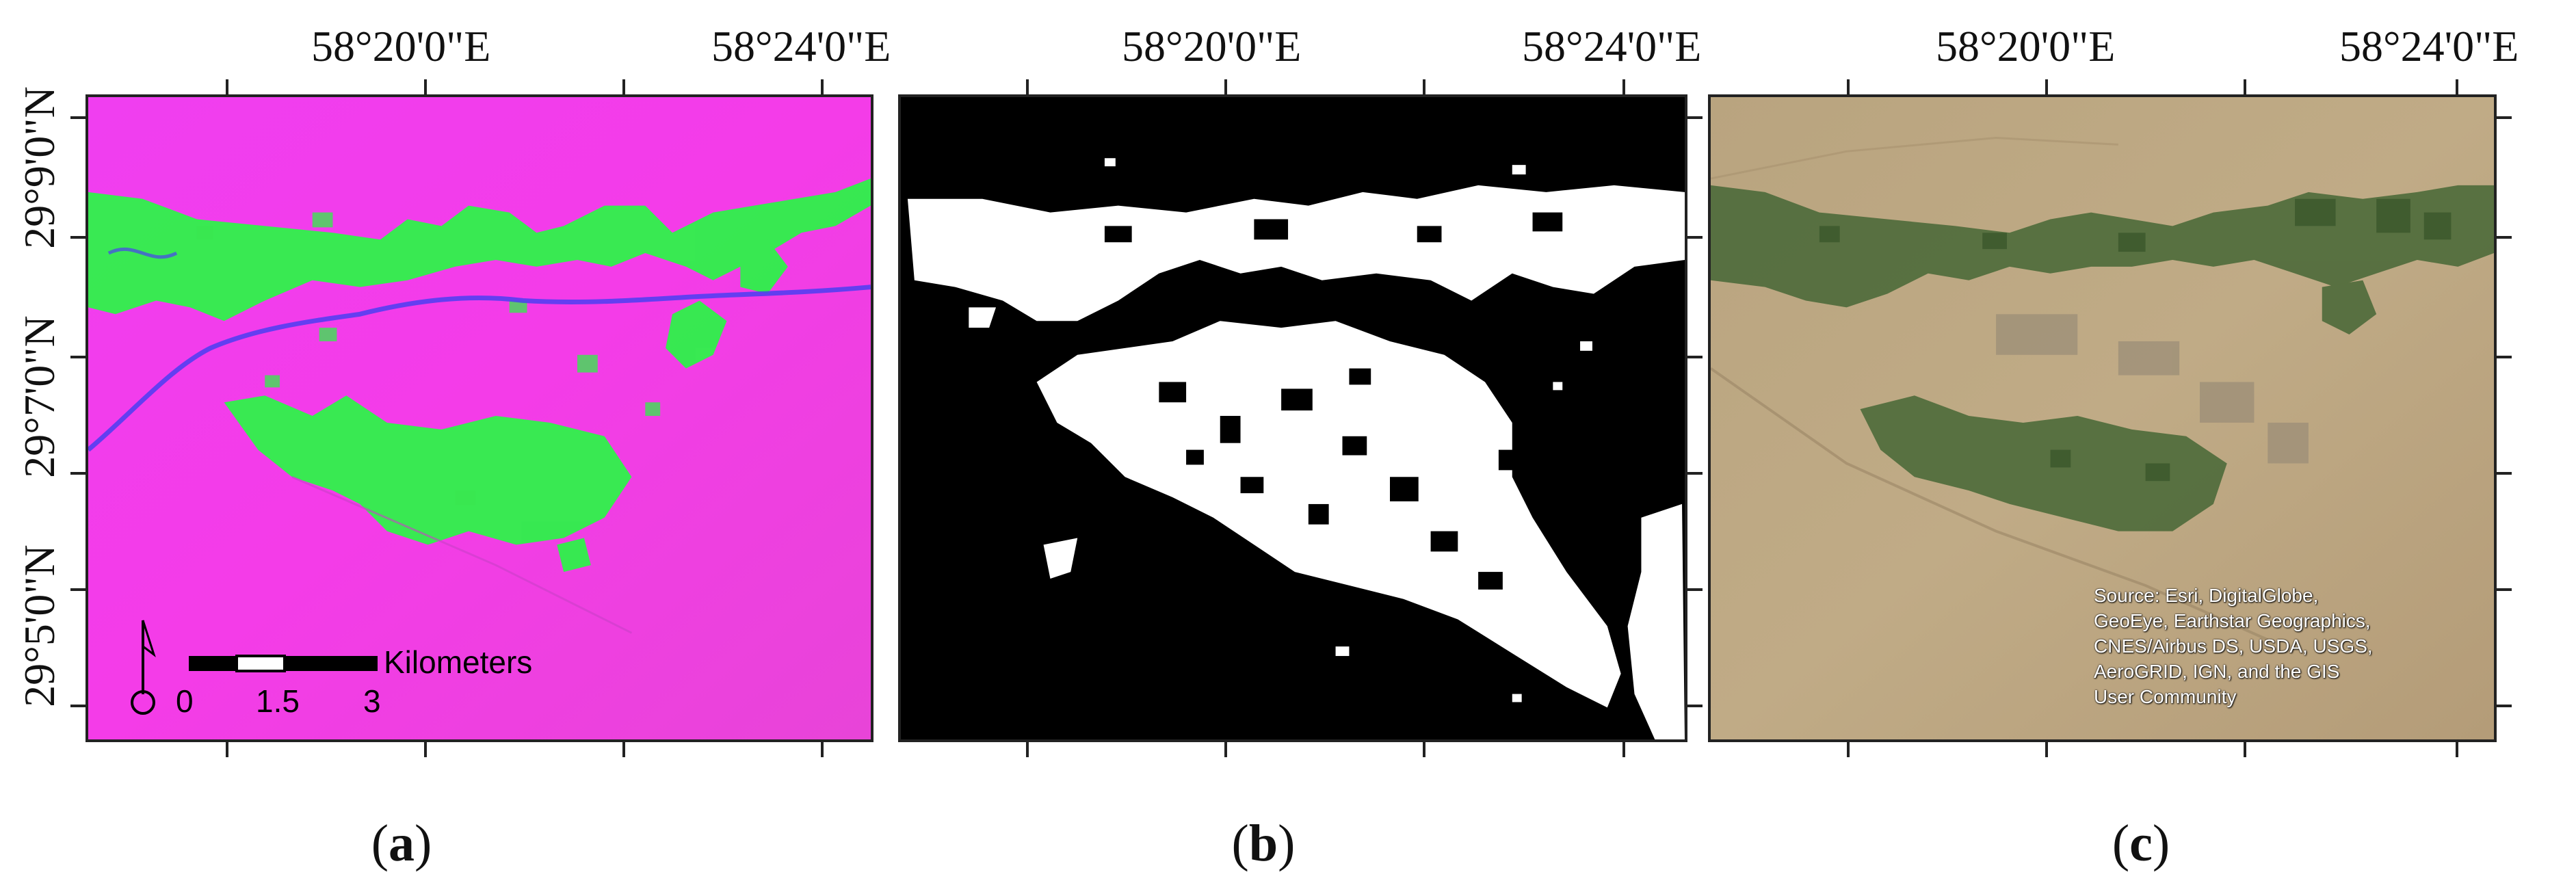 This screenshot has width=2576, height=894. What do you see at coordinates (39, 168) in the screenshot?
I see `lat-label-1: 29°9'0"N` at bounding box center [39, 168].